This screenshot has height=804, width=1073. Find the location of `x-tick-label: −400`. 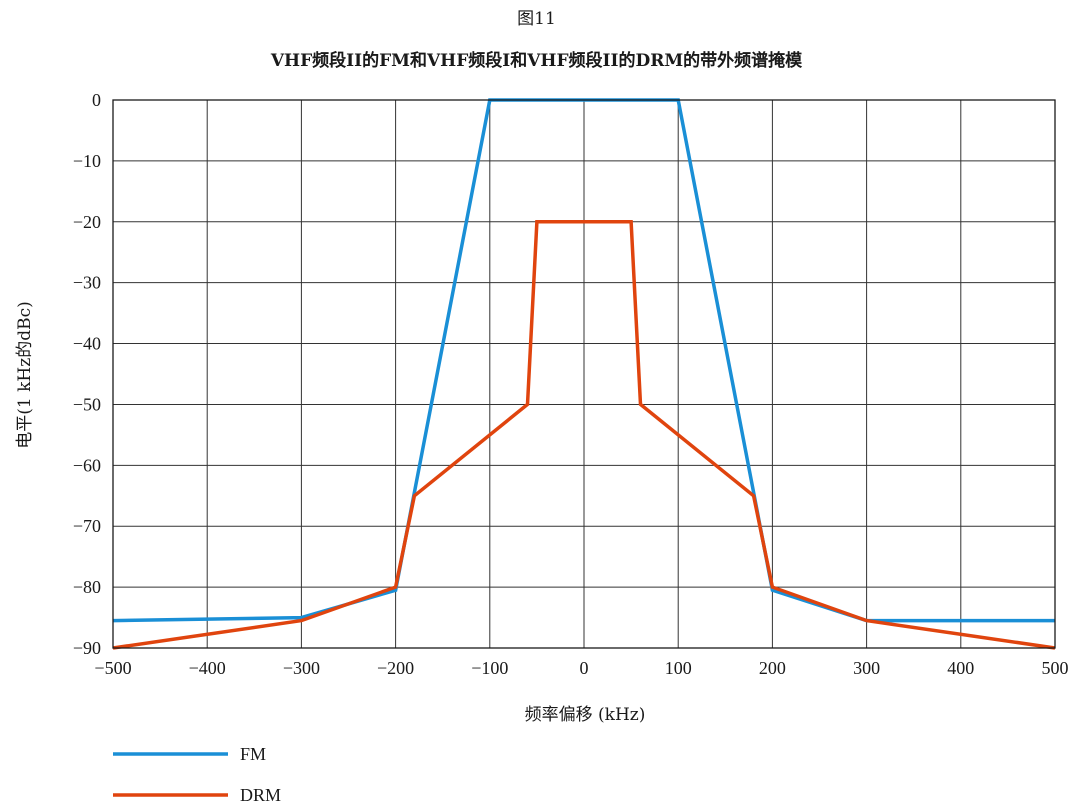

x-tick-label: −400 is located at coordinates (207, 668).